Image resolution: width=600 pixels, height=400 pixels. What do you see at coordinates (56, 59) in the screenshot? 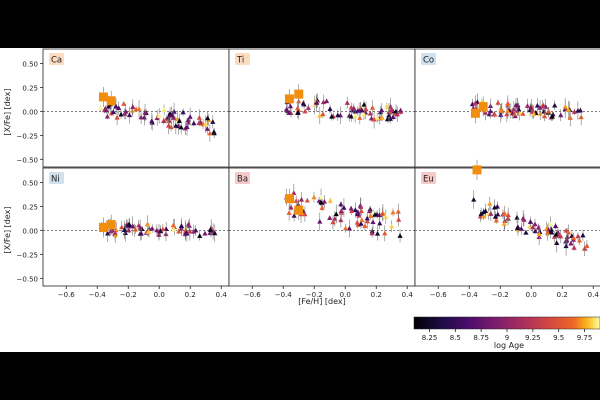
I see `element-label-box` at bounding box center [56, 59].